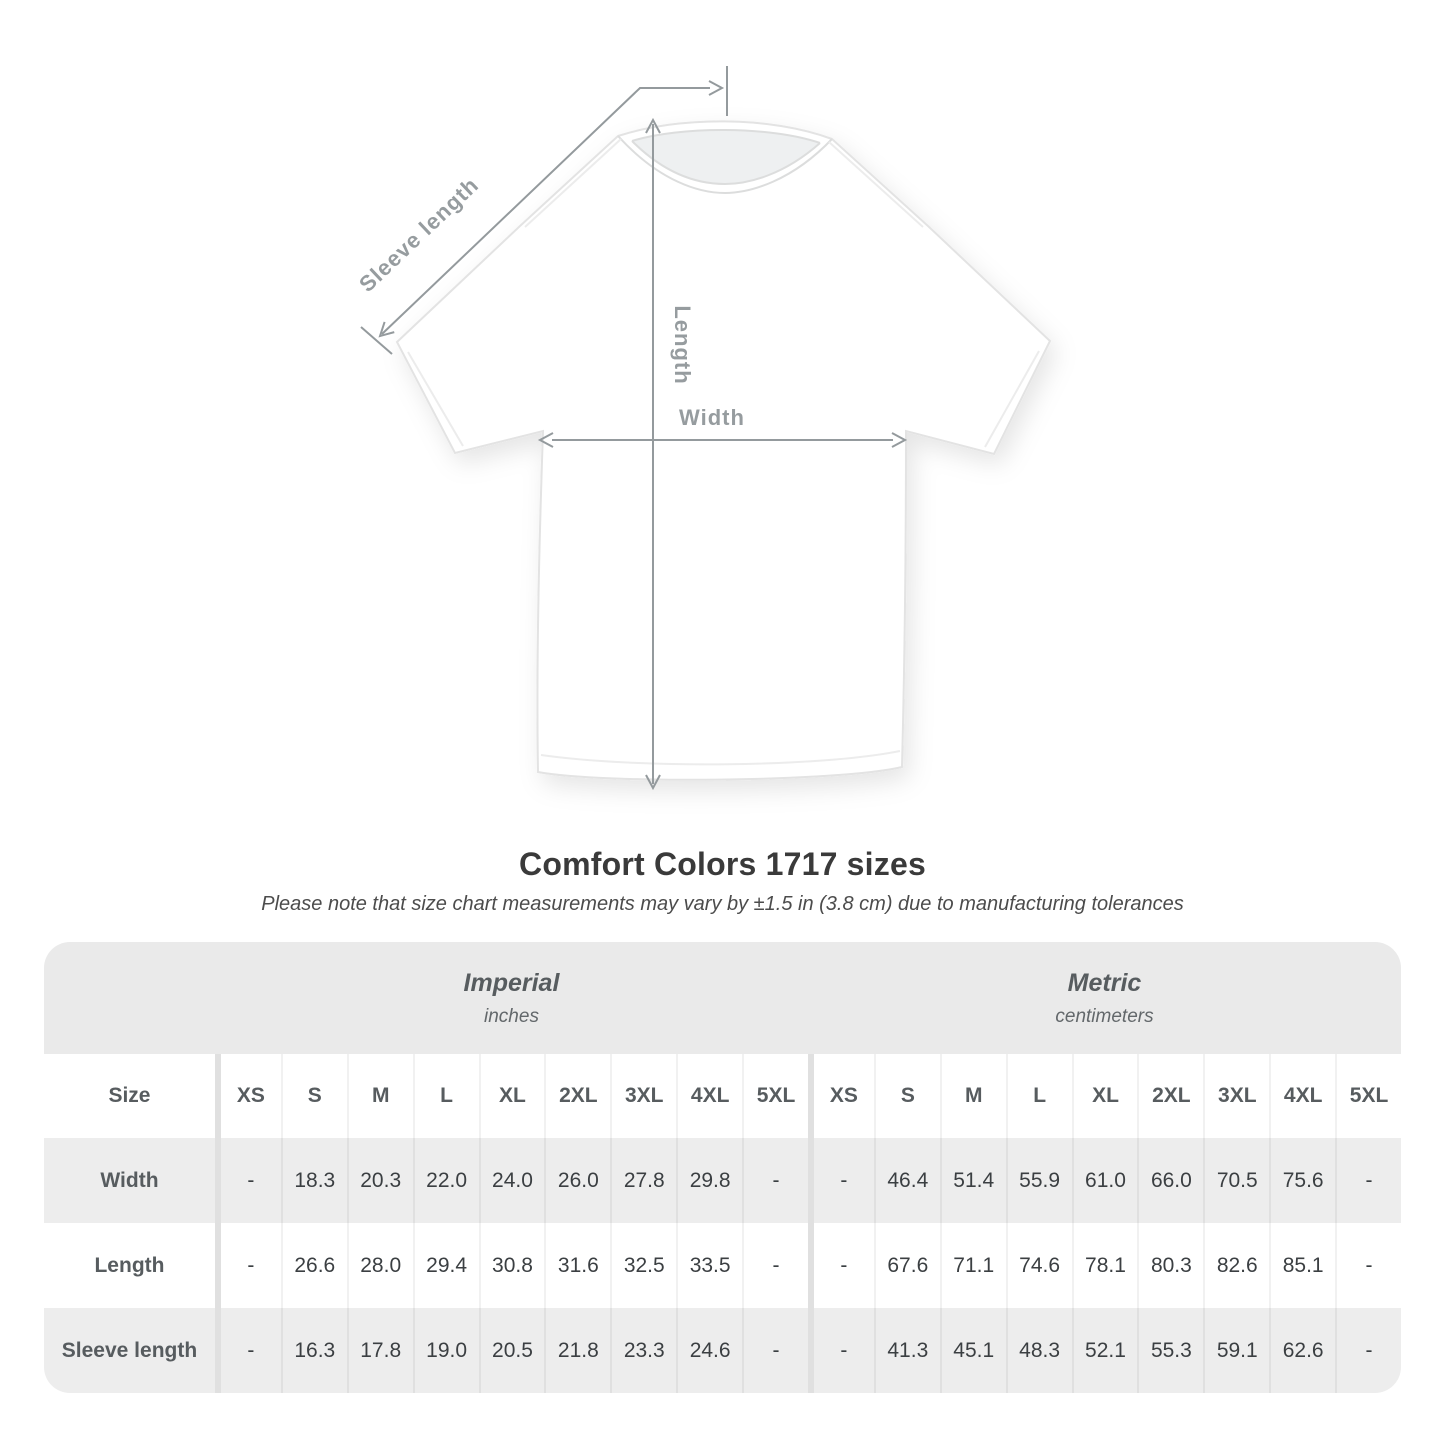 Image resolution: width=1445 pixels, height=1445 pixels. Describe the element at coordinates (247, 1265) in the screenshot. I see `cell-length-imperial-xs: -` at that location.